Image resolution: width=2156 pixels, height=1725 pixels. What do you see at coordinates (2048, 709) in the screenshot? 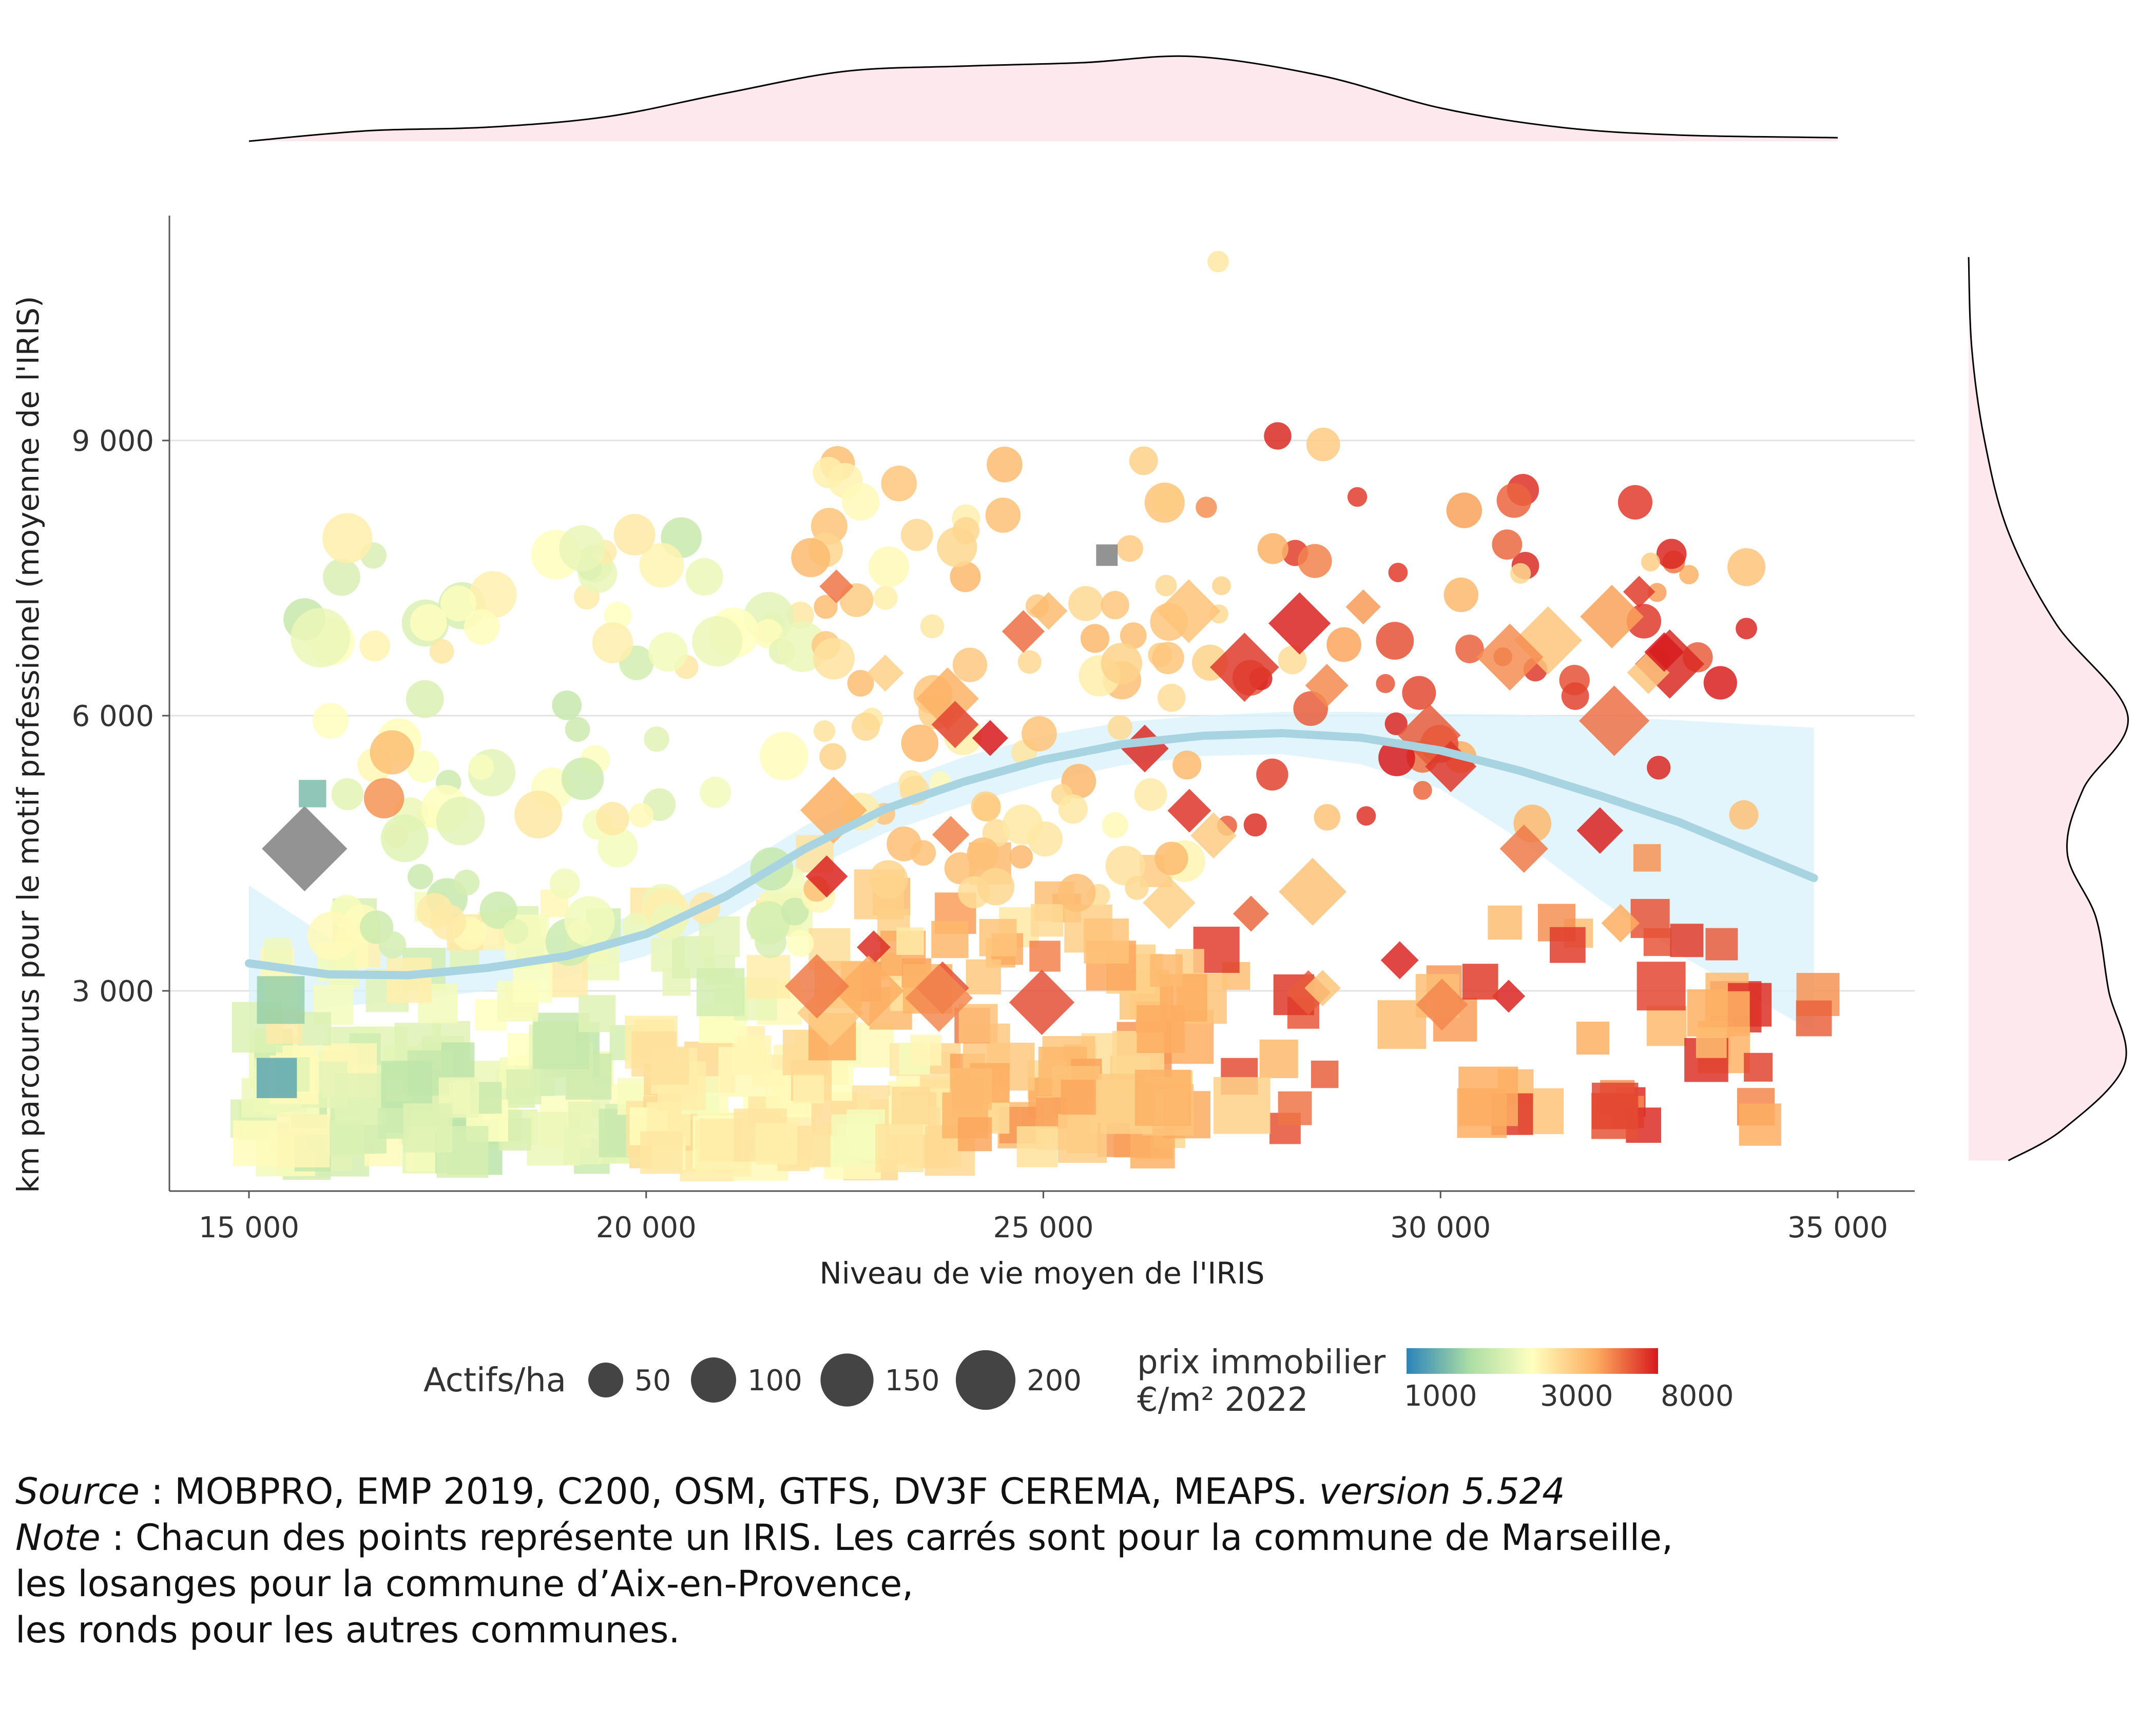
I see `right-density-line` at bounding box center [2048, 709].